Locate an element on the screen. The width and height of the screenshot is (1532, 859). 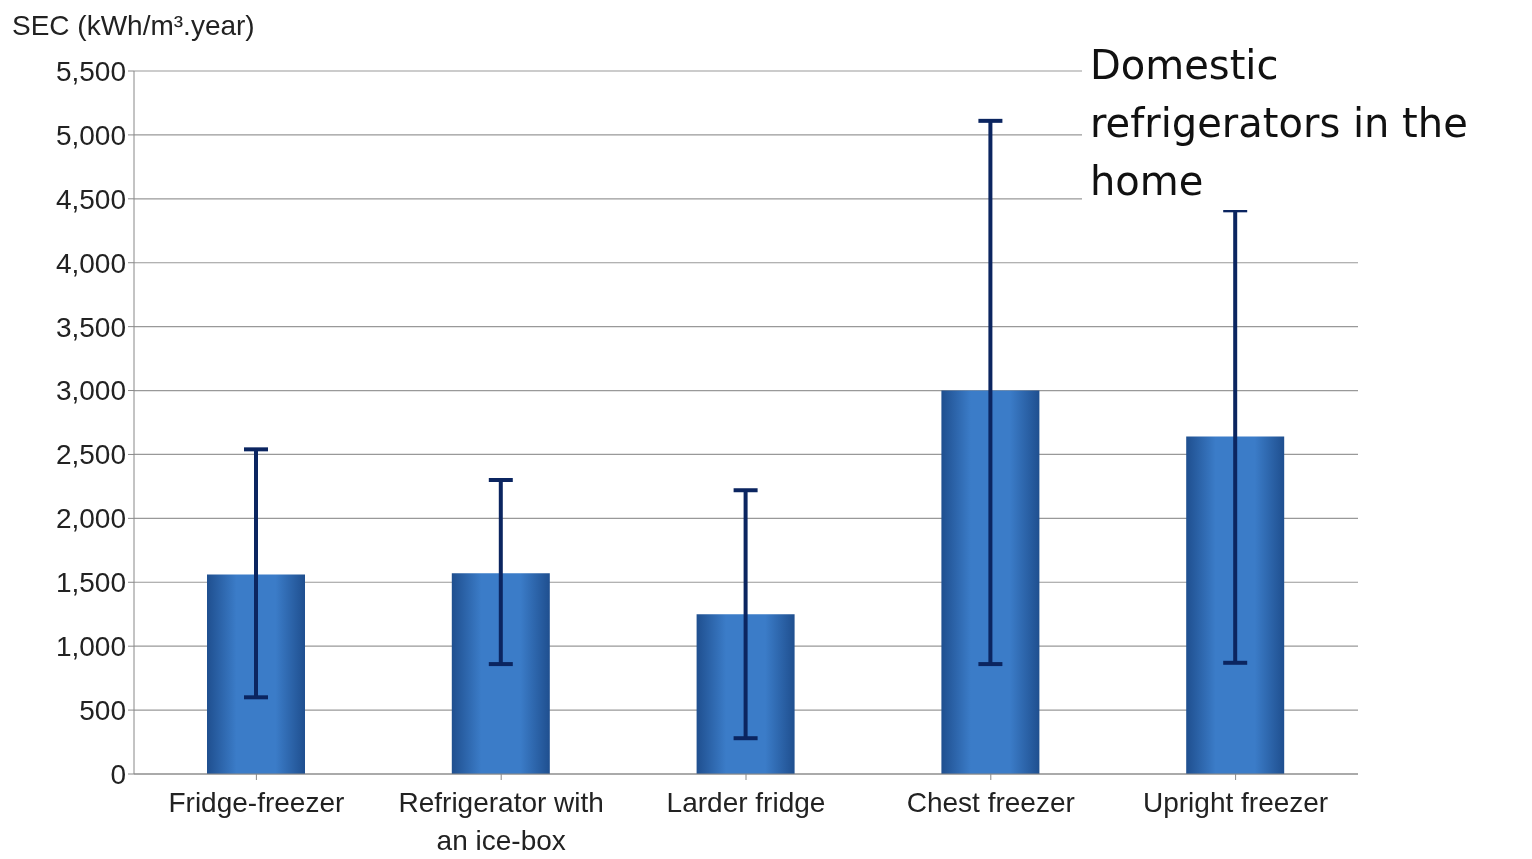
y-tick-label: 1,000 is located at coordinates (90, 647).